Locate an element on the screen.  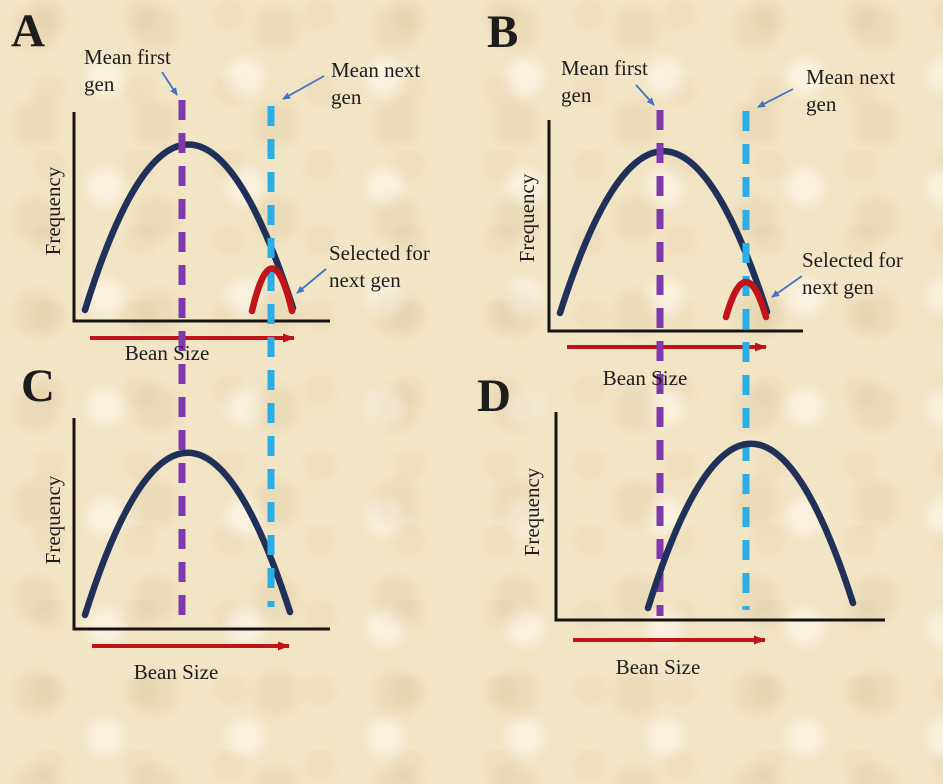
bean-size-axis-label-d: Bean Size is located at coordinates (658, 667).